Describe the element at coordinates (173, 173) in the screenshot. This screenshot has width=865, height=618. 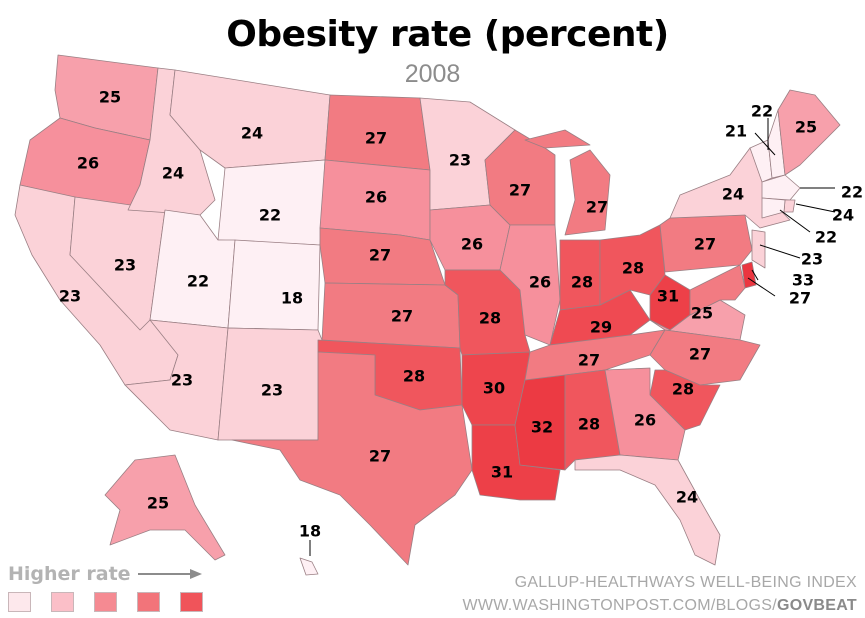
I see `label-id: 24` at that location.